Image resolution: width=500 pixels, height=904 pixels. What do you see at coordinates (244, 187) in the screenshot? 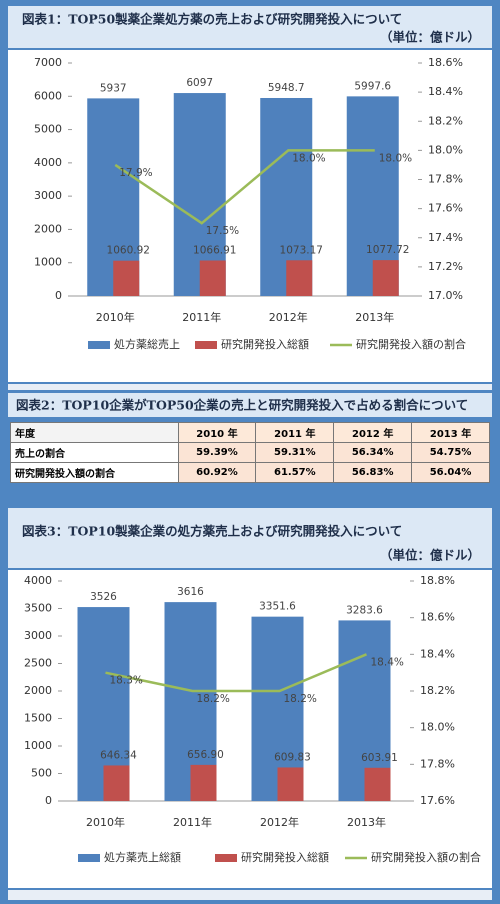
I see `line` at bounding box center [244, 187].